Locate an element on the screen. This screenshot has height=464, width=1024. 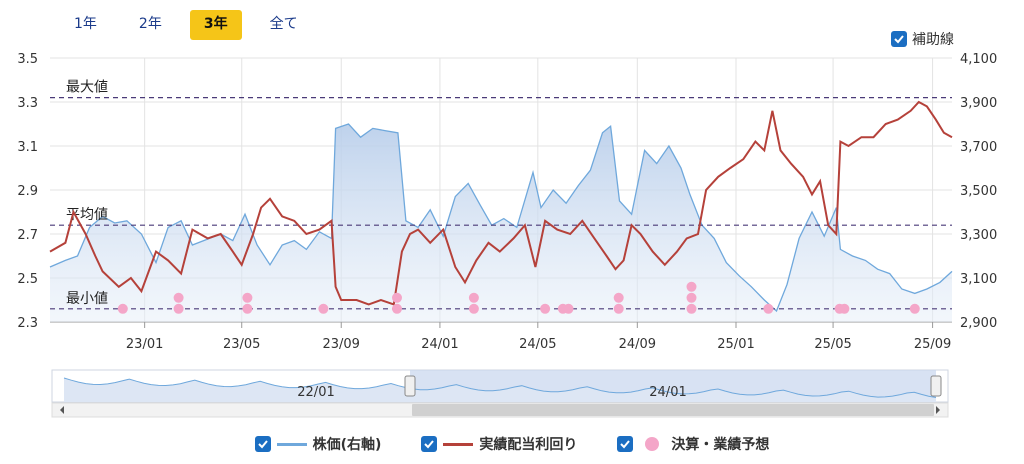
aux-line-checkbox is located at coordinates (899, 39).